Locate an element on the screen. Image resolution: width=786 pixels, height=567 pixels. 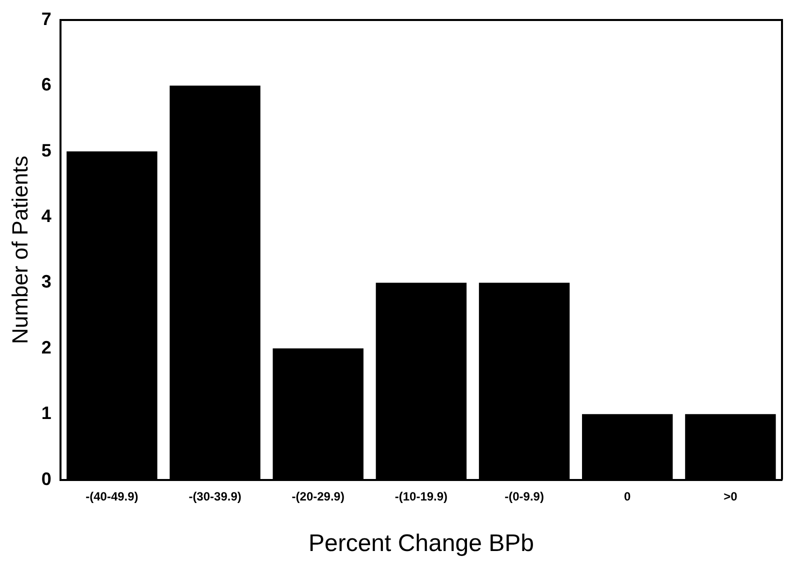
x-tick-label: 0 is located at coordinates (628, 496).